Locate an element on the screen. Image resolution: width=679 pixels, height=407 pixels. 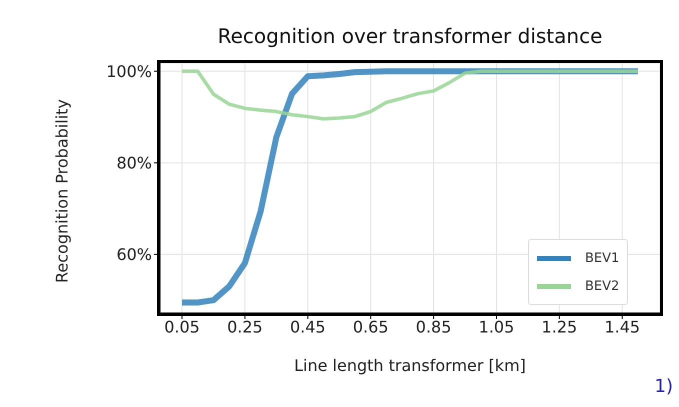
x-tick-label: 0.85 is located at coordinates (434, 326).